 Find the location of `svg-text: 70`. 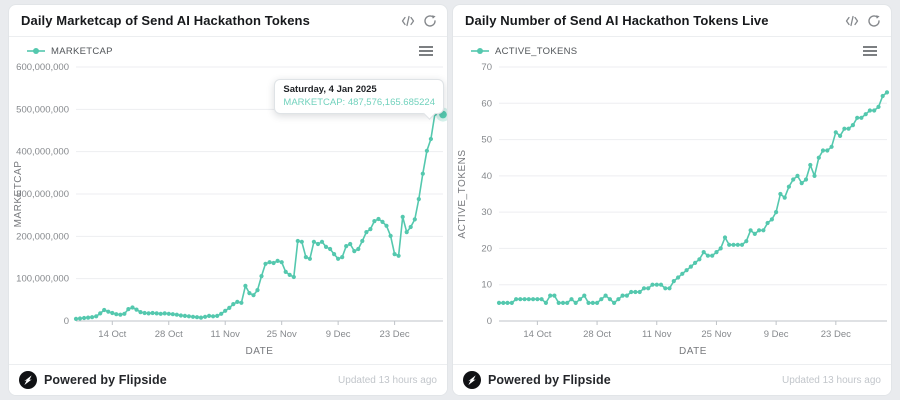

svg-text: 70 is located at coordinates (486, 67).